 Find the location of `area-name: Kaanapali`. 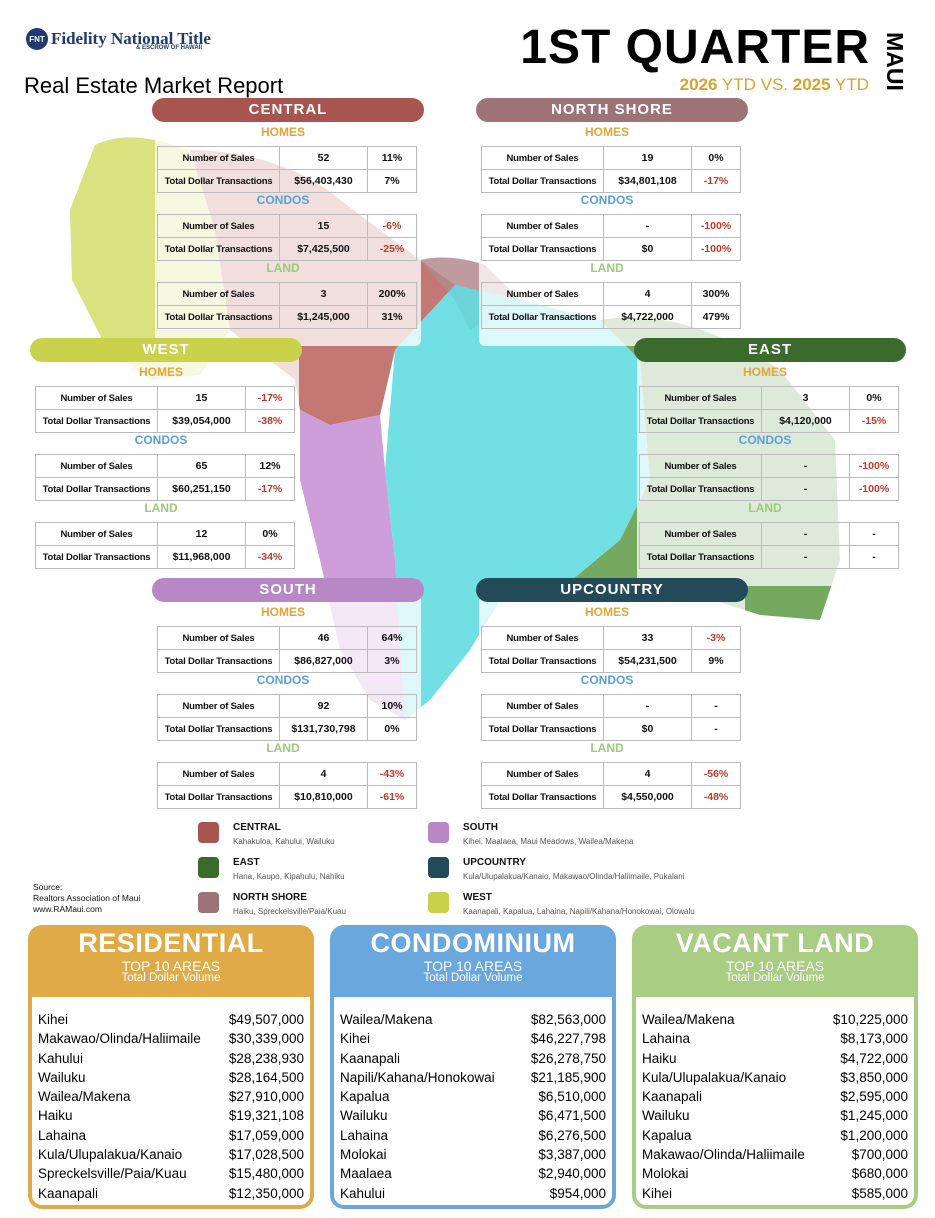

area-name: Kaanapali is located at coordinates (672, 1097).